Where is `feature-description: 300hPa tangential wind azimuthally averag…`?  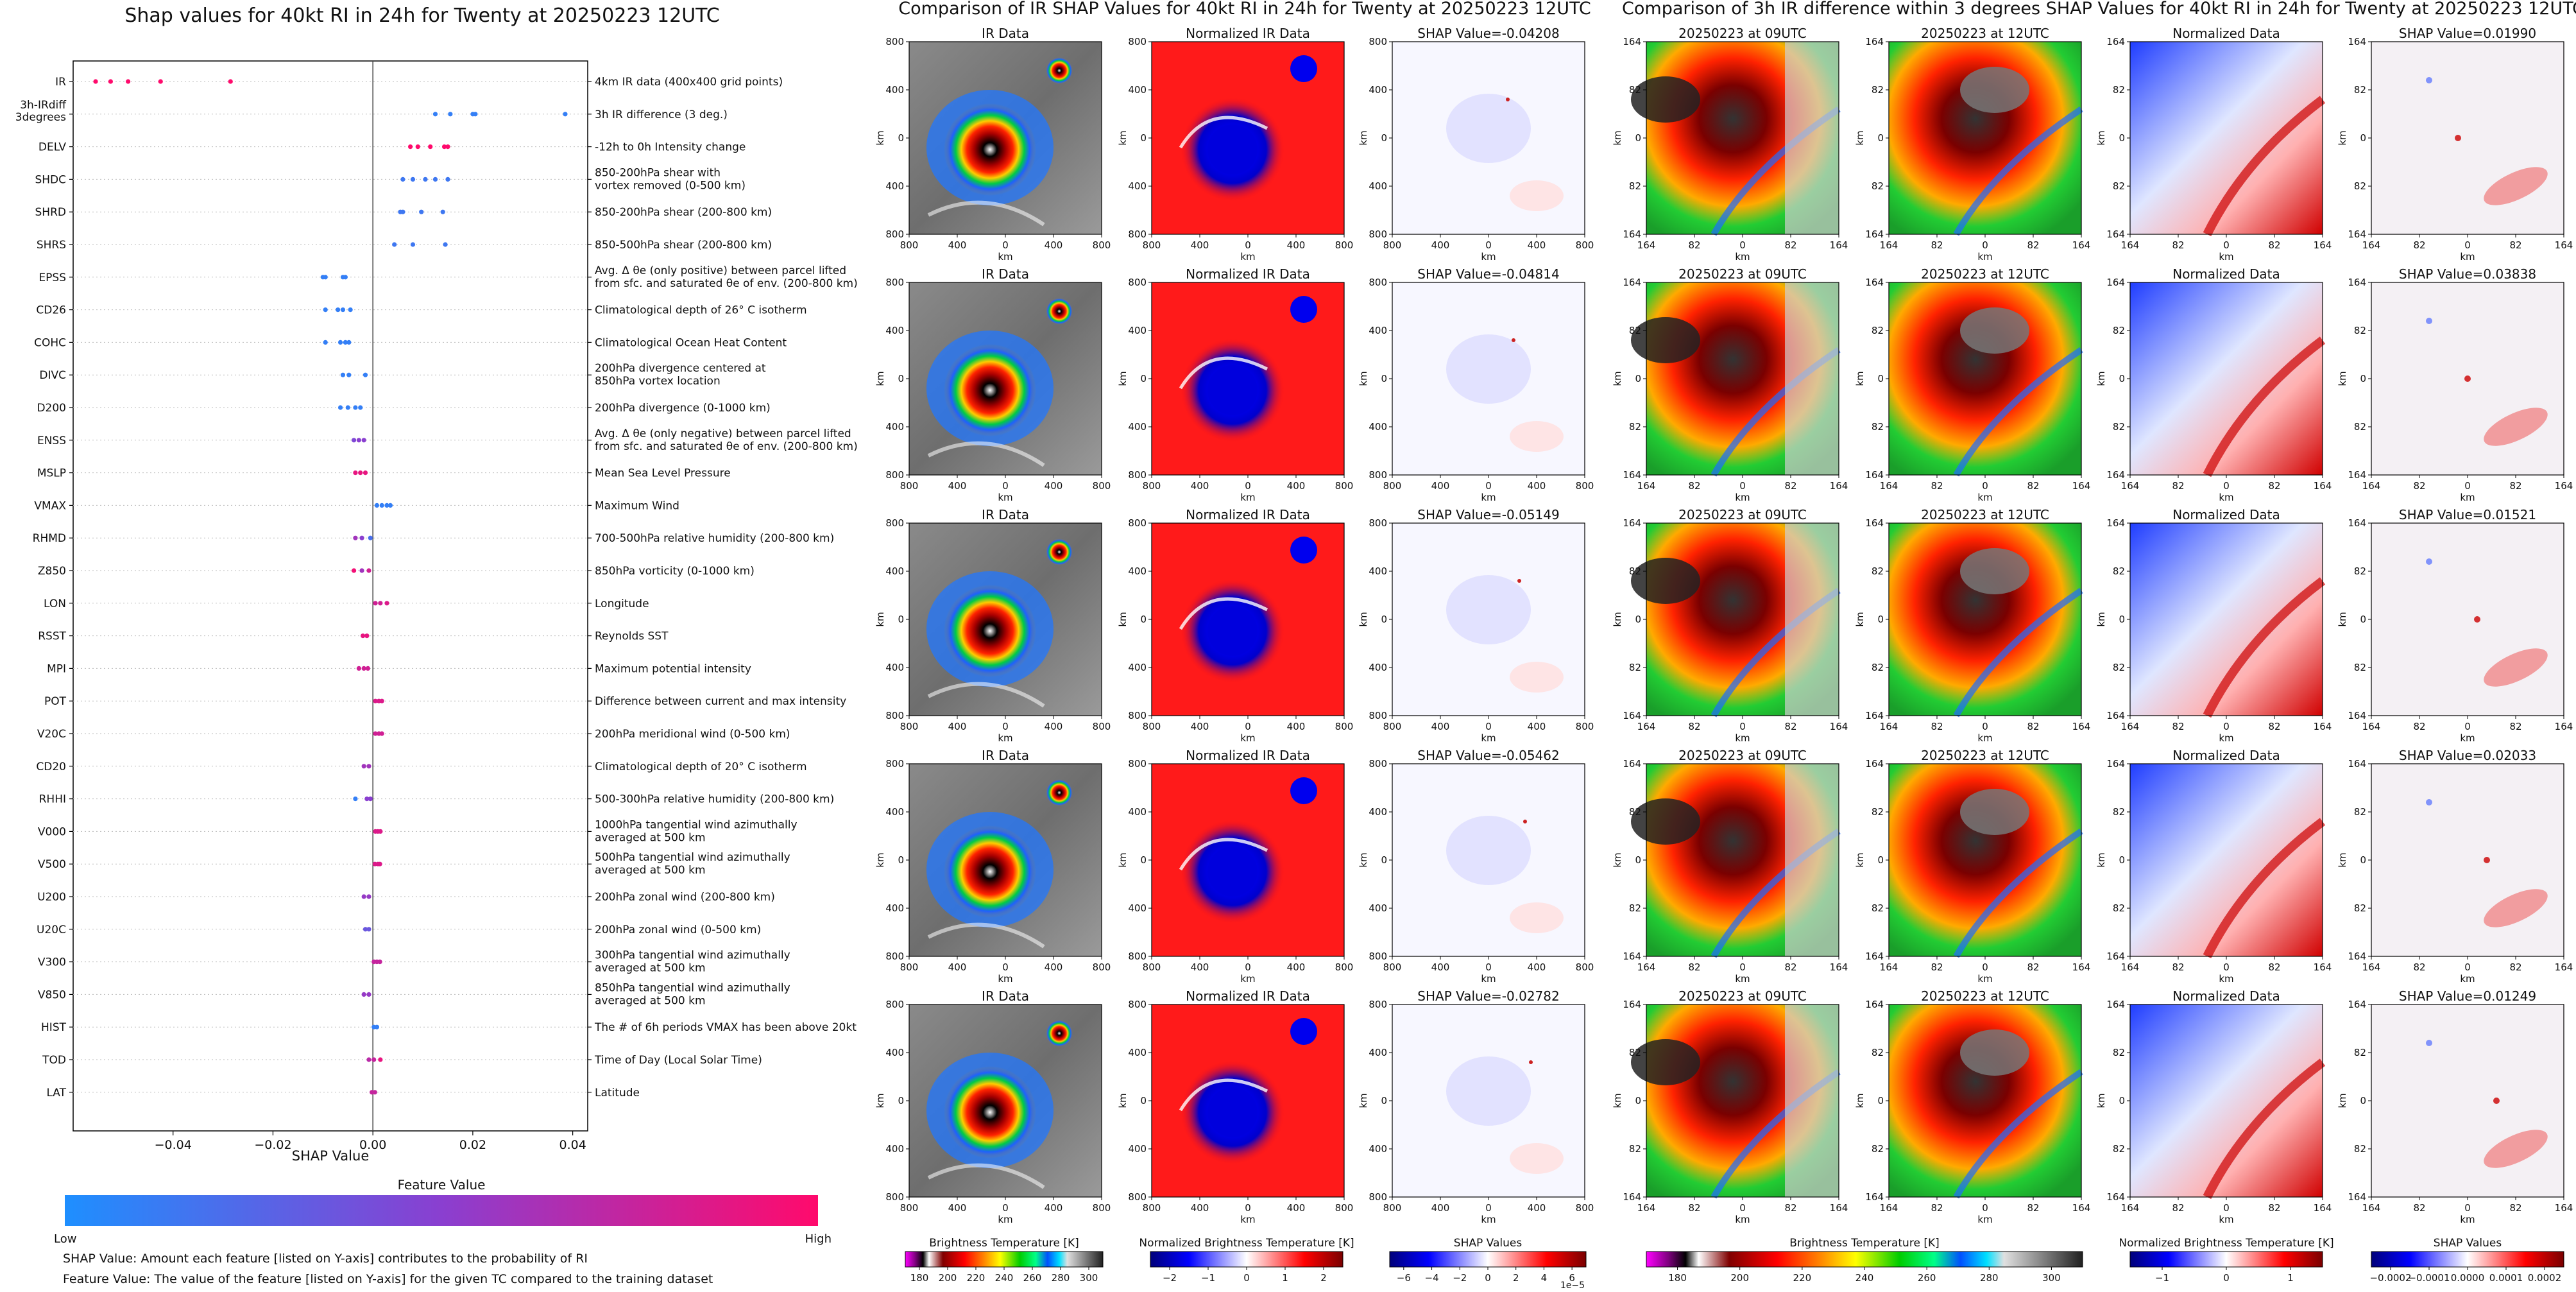 feature-description: 300hPa tangential wind azimuthally averag… is located at coordinates (692, 962).